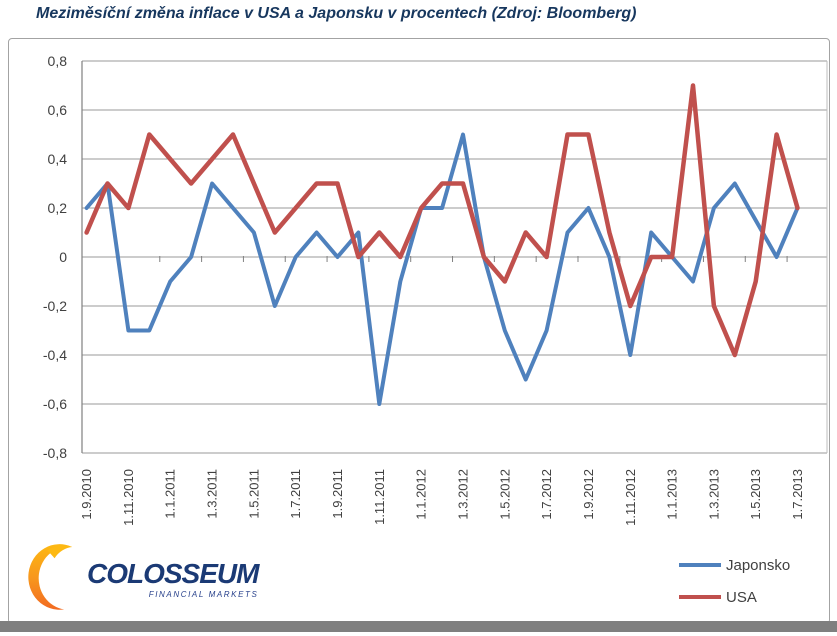 Image resolution: width=837 pixels, height=636 pixels. I want to click on logo-wordmark: COLOSSEUM, so click(173, 573).